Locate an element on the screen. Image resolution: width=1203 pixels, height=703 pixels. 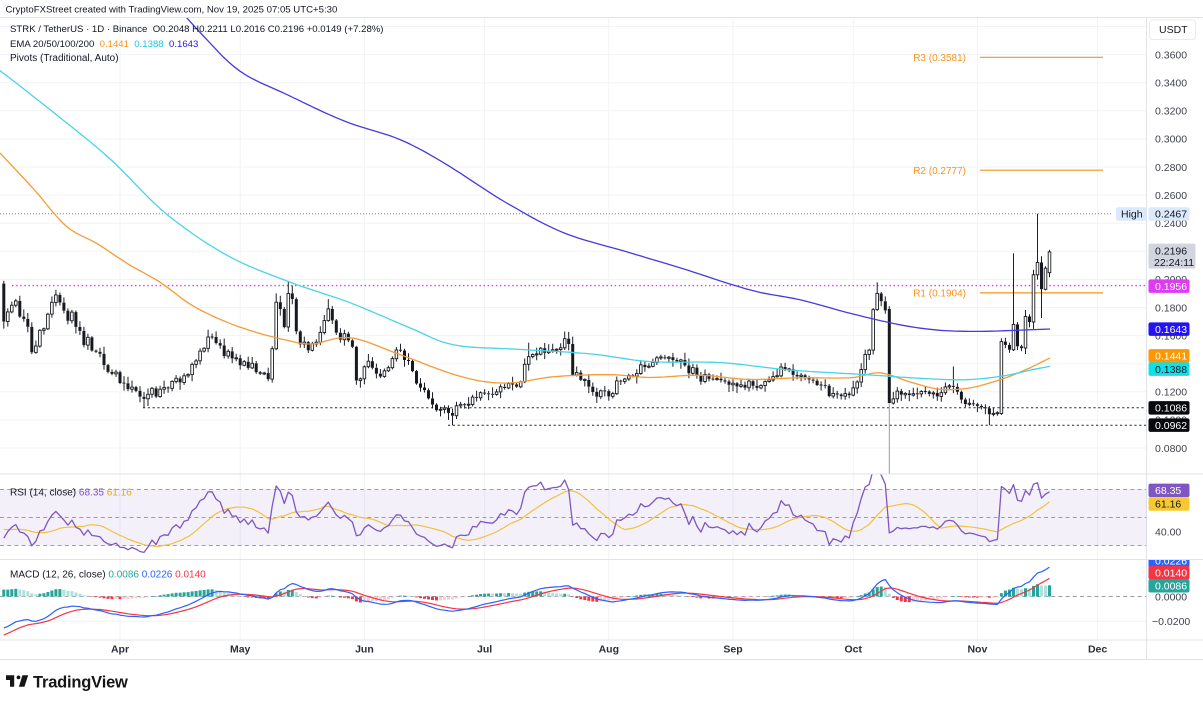
svg-text: 0.1956 is located at coordinates (1171, 287).